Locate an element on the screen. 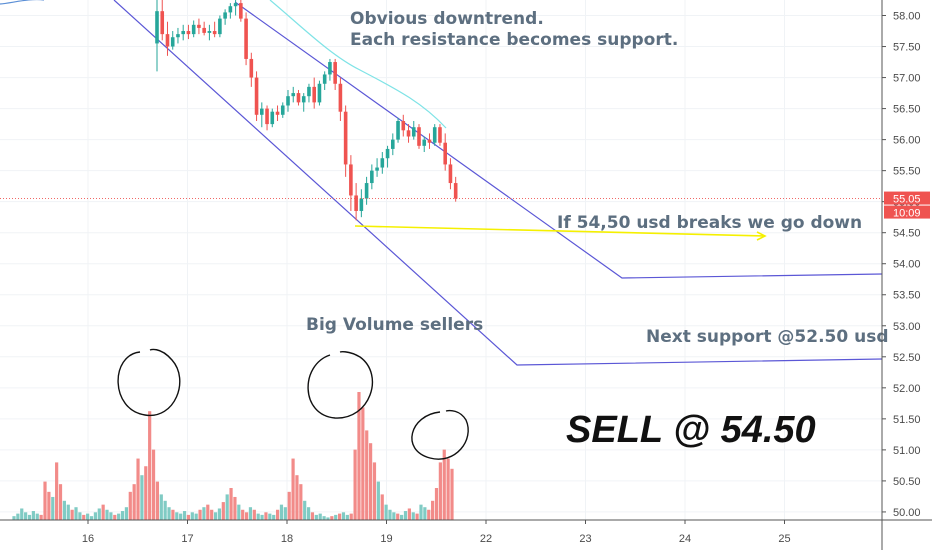  annotation-big_volume: Big Volume sellers is located at coordinates (394, 325).